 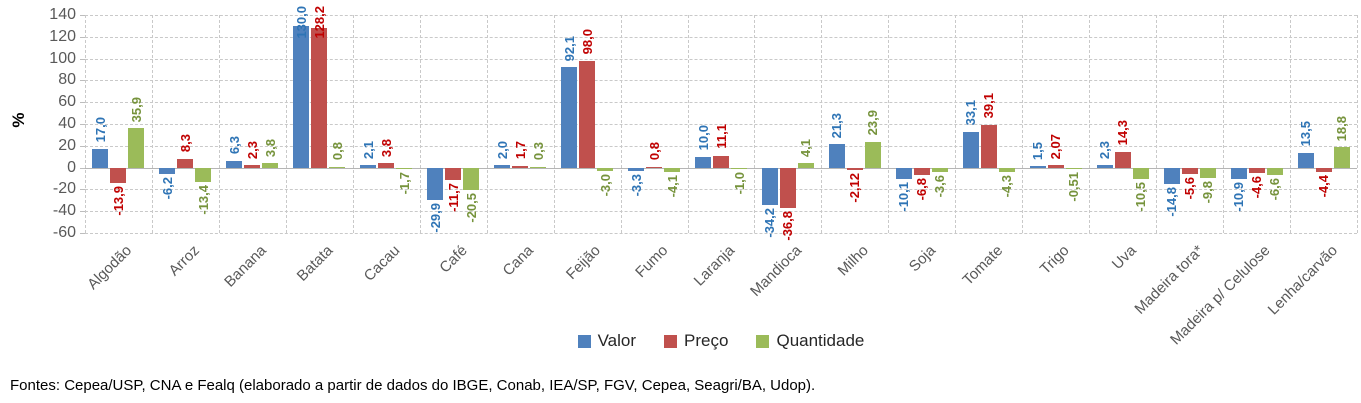 What do you see at coordinates (386, 148) in the screenshot?
I see `data-label-preço-4: 3,8` at bounding box center [386, 148].